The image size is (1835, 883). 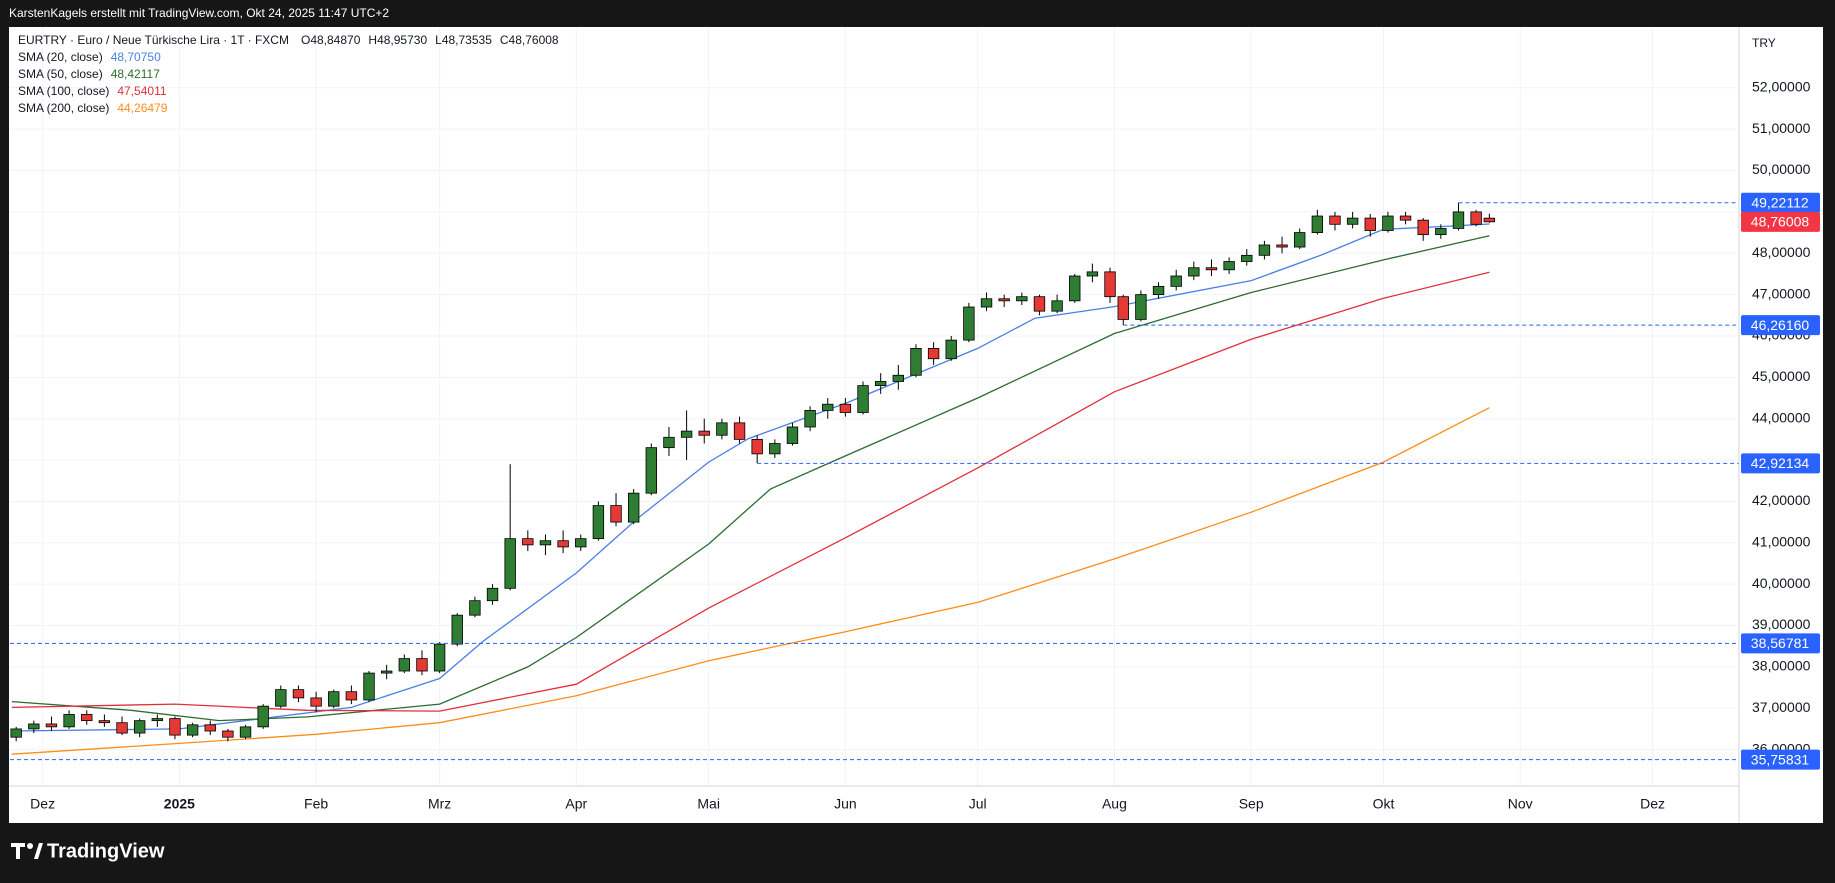 I want to click on y-tick-label: 45,00000, so click(x=1781, y=376).